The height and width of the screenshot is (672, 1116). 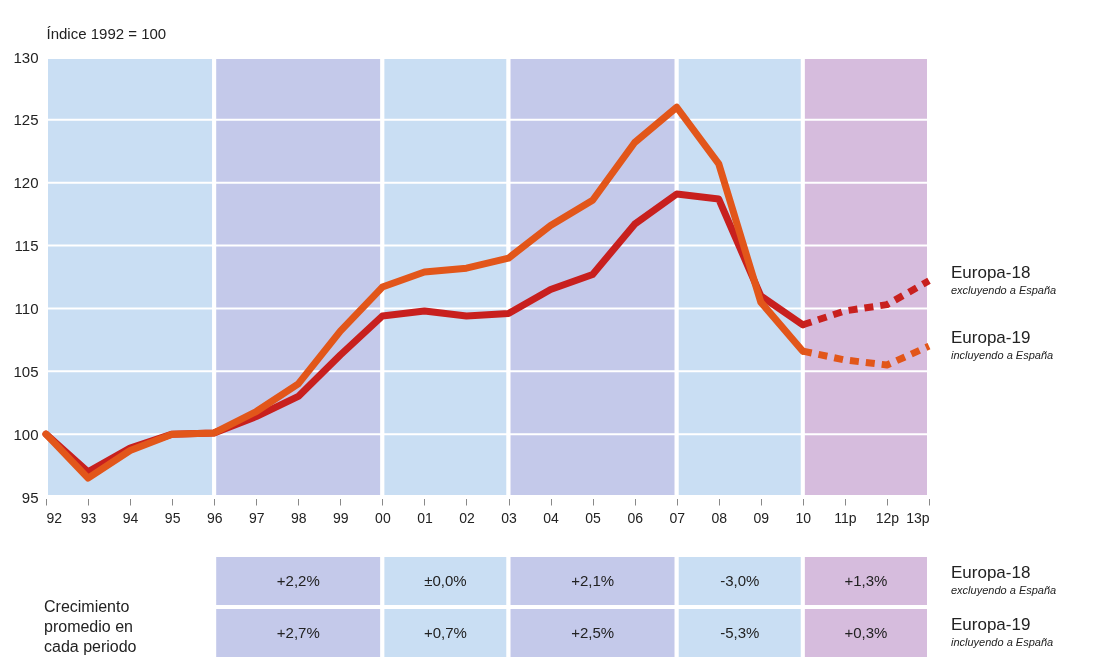 I want to click on annotation: incluyendo a España, so click(x=1002, y=355).